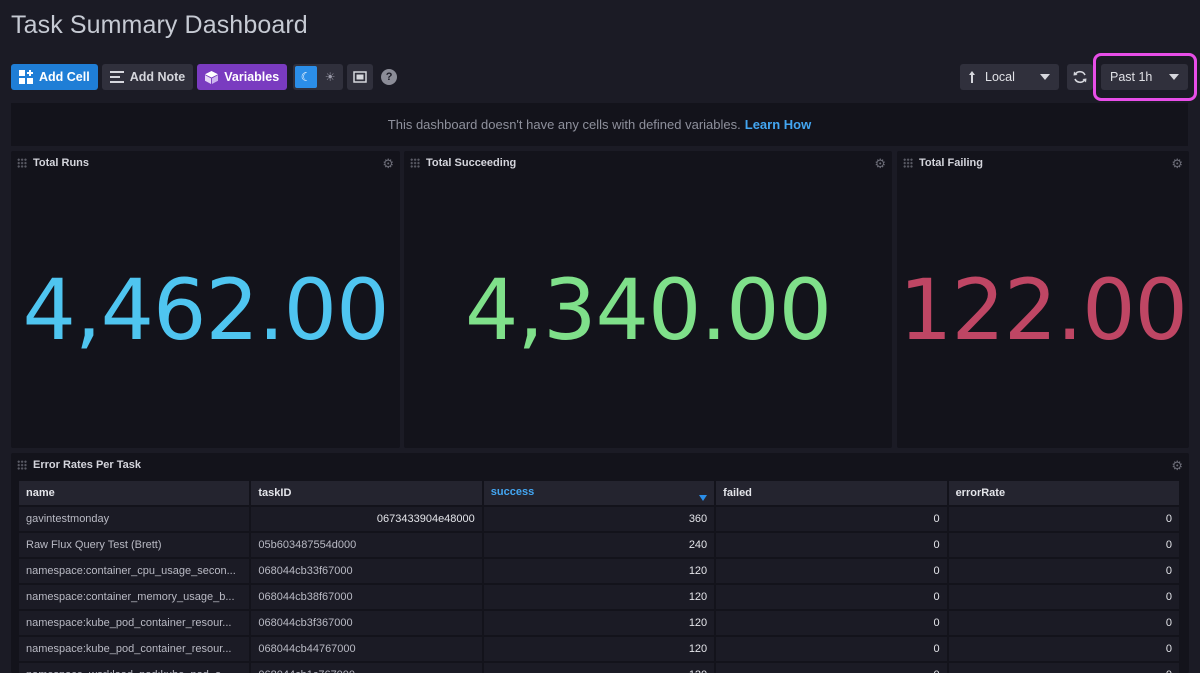  What do you see at coordinates (212, 77) in the screenshot?
I see `cube-icon` at bounding box center [212, 77].